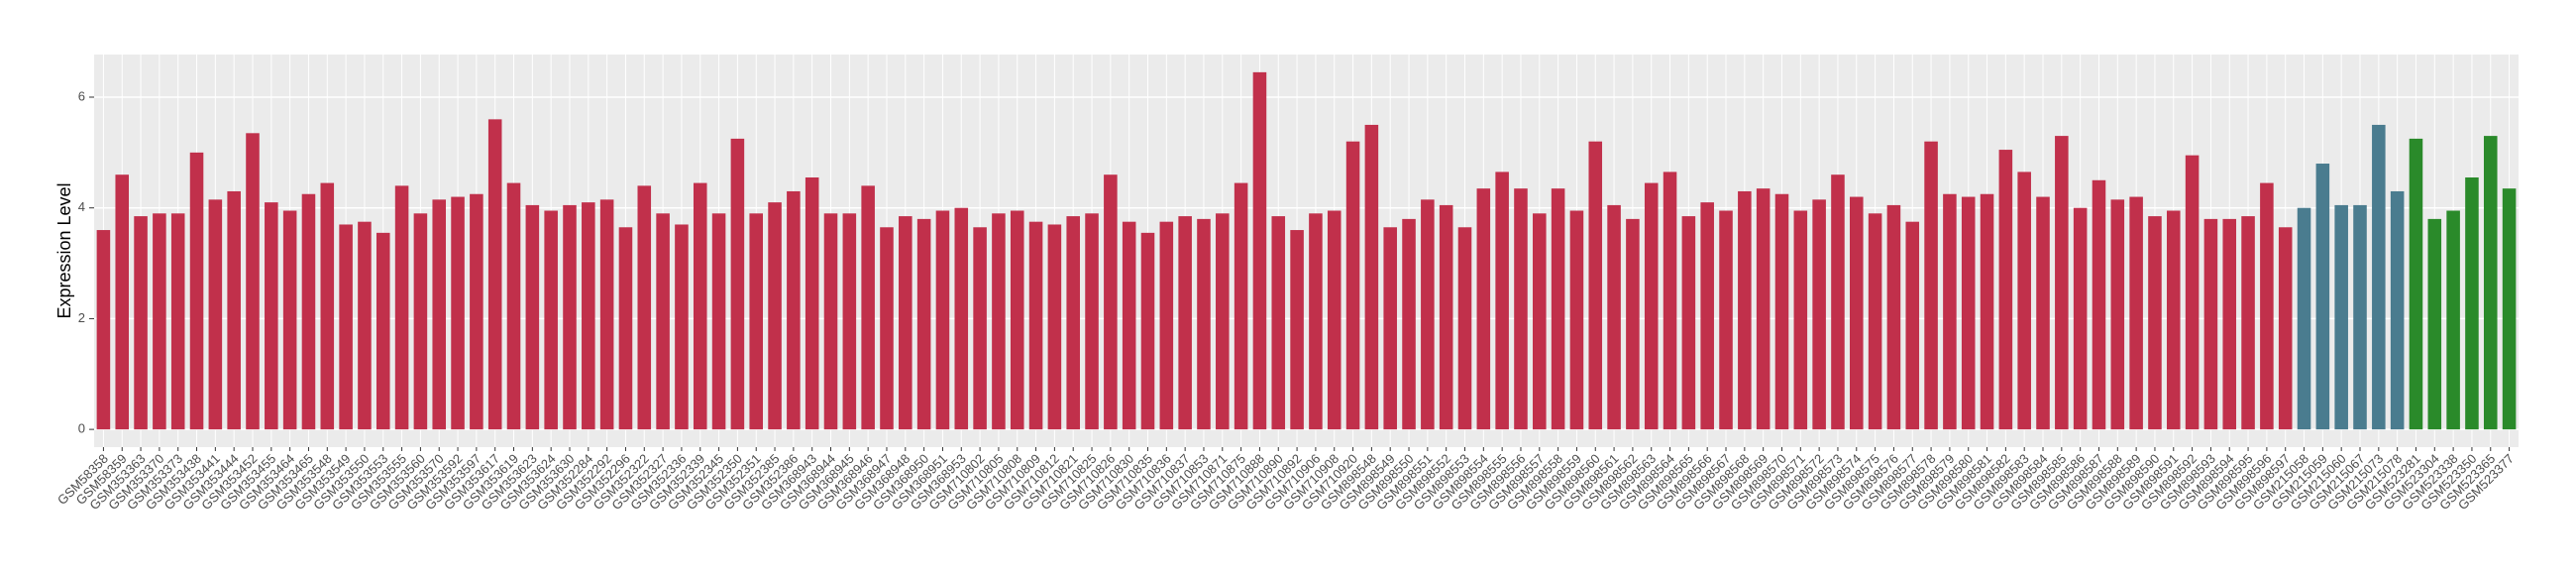 This screenshot has width=2576, height=575. I want to click on y-tick-label: 0, so click(81, 428).